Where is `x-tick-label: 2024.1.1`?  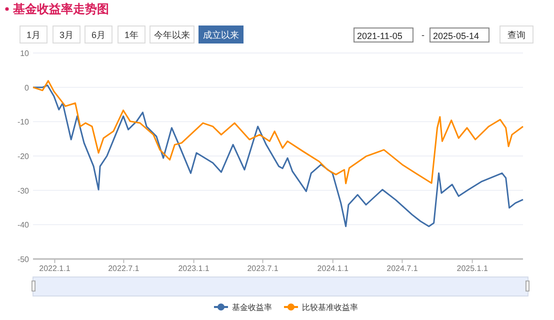 x-tick-label: 2024.1.1 is located at coordinates (333, 268).